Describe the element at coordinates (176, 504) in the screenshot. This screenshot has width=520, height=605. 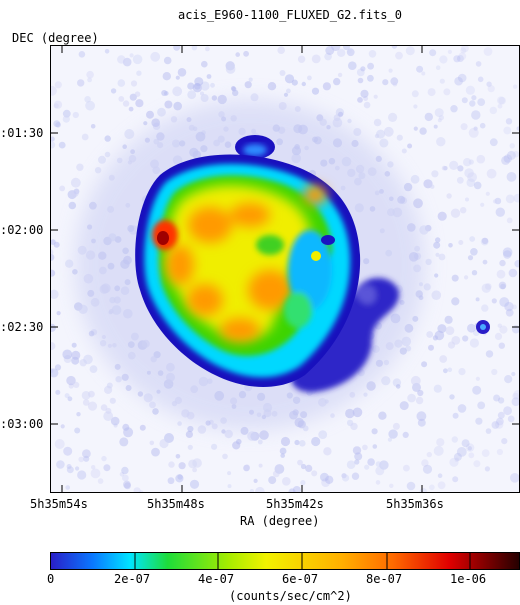
I see `x-tick-label: 5h35m48s` at that location.